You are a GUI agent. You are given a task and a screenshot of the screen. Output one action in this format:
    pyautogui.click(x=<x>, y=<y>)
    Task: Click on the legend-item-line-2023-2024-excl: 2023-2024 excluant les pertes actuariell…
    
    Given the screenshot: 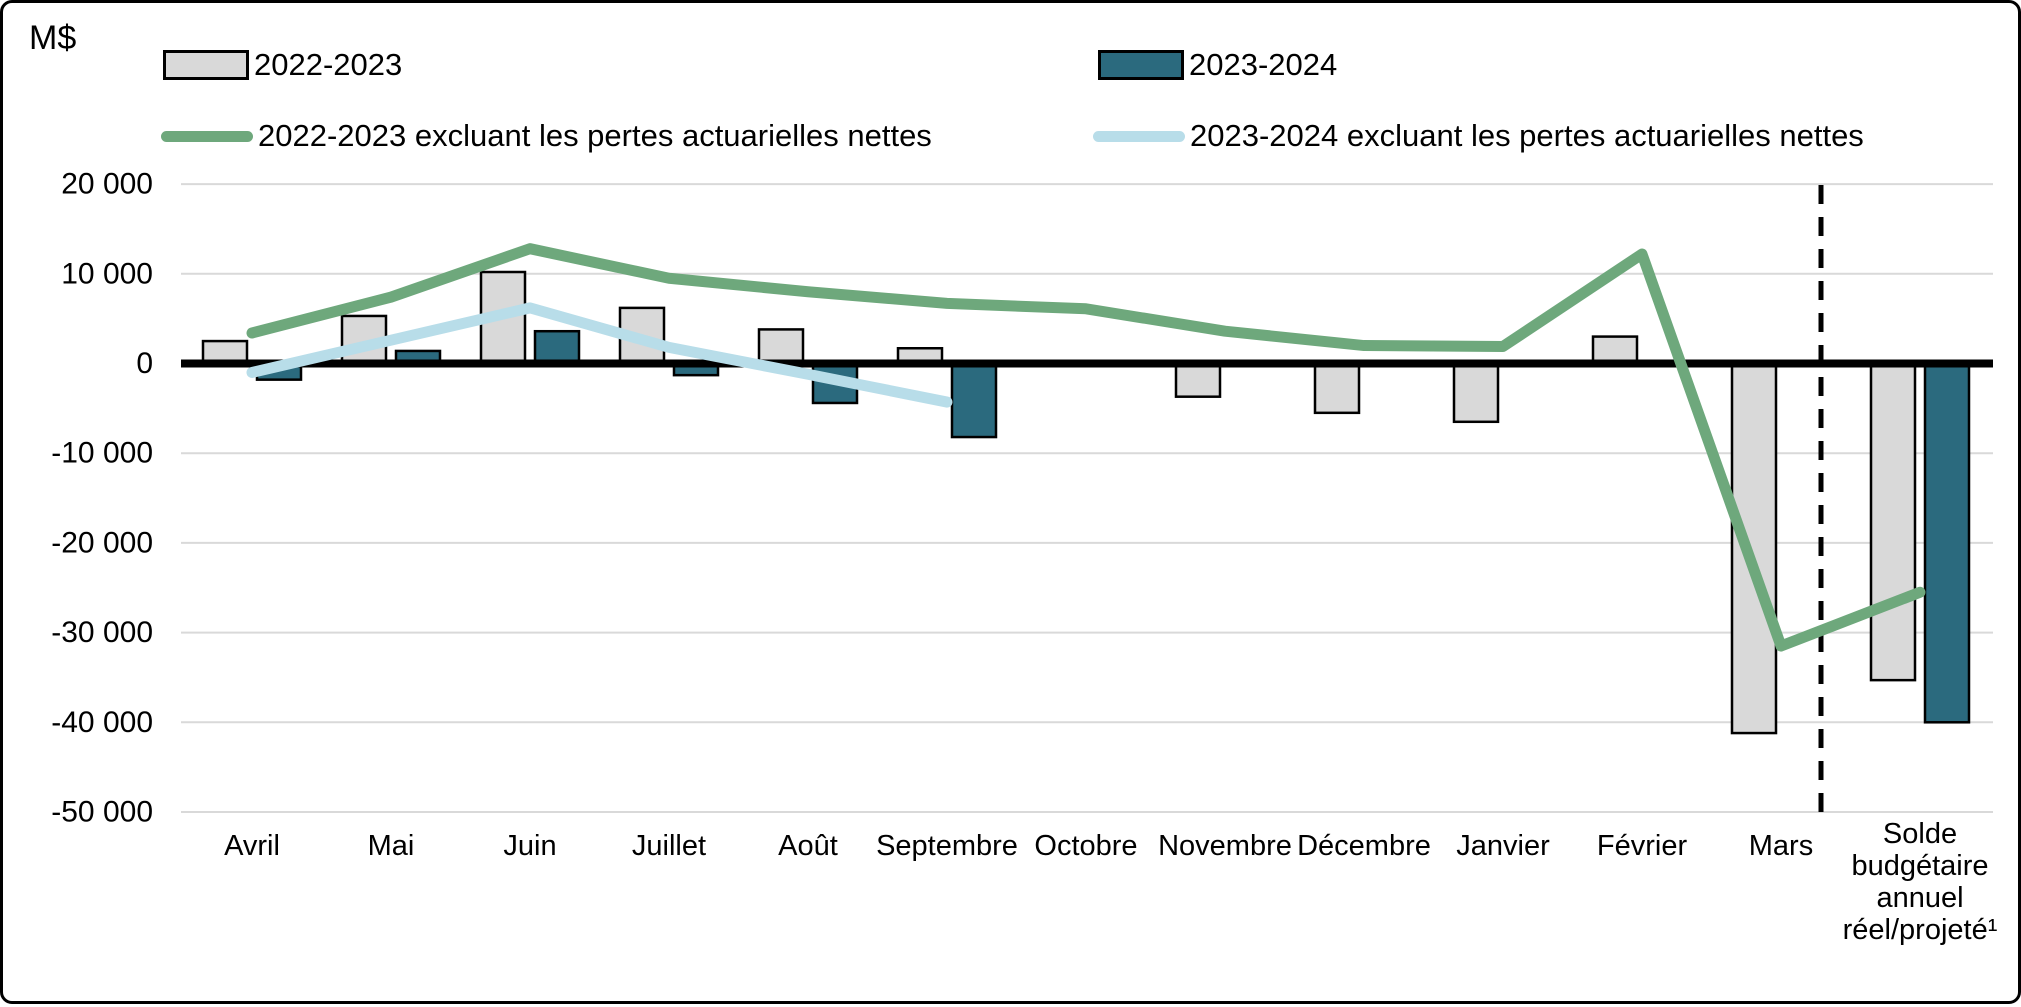 What is the action you would take?
    pyautogui.click(x=1478, y=135)
    